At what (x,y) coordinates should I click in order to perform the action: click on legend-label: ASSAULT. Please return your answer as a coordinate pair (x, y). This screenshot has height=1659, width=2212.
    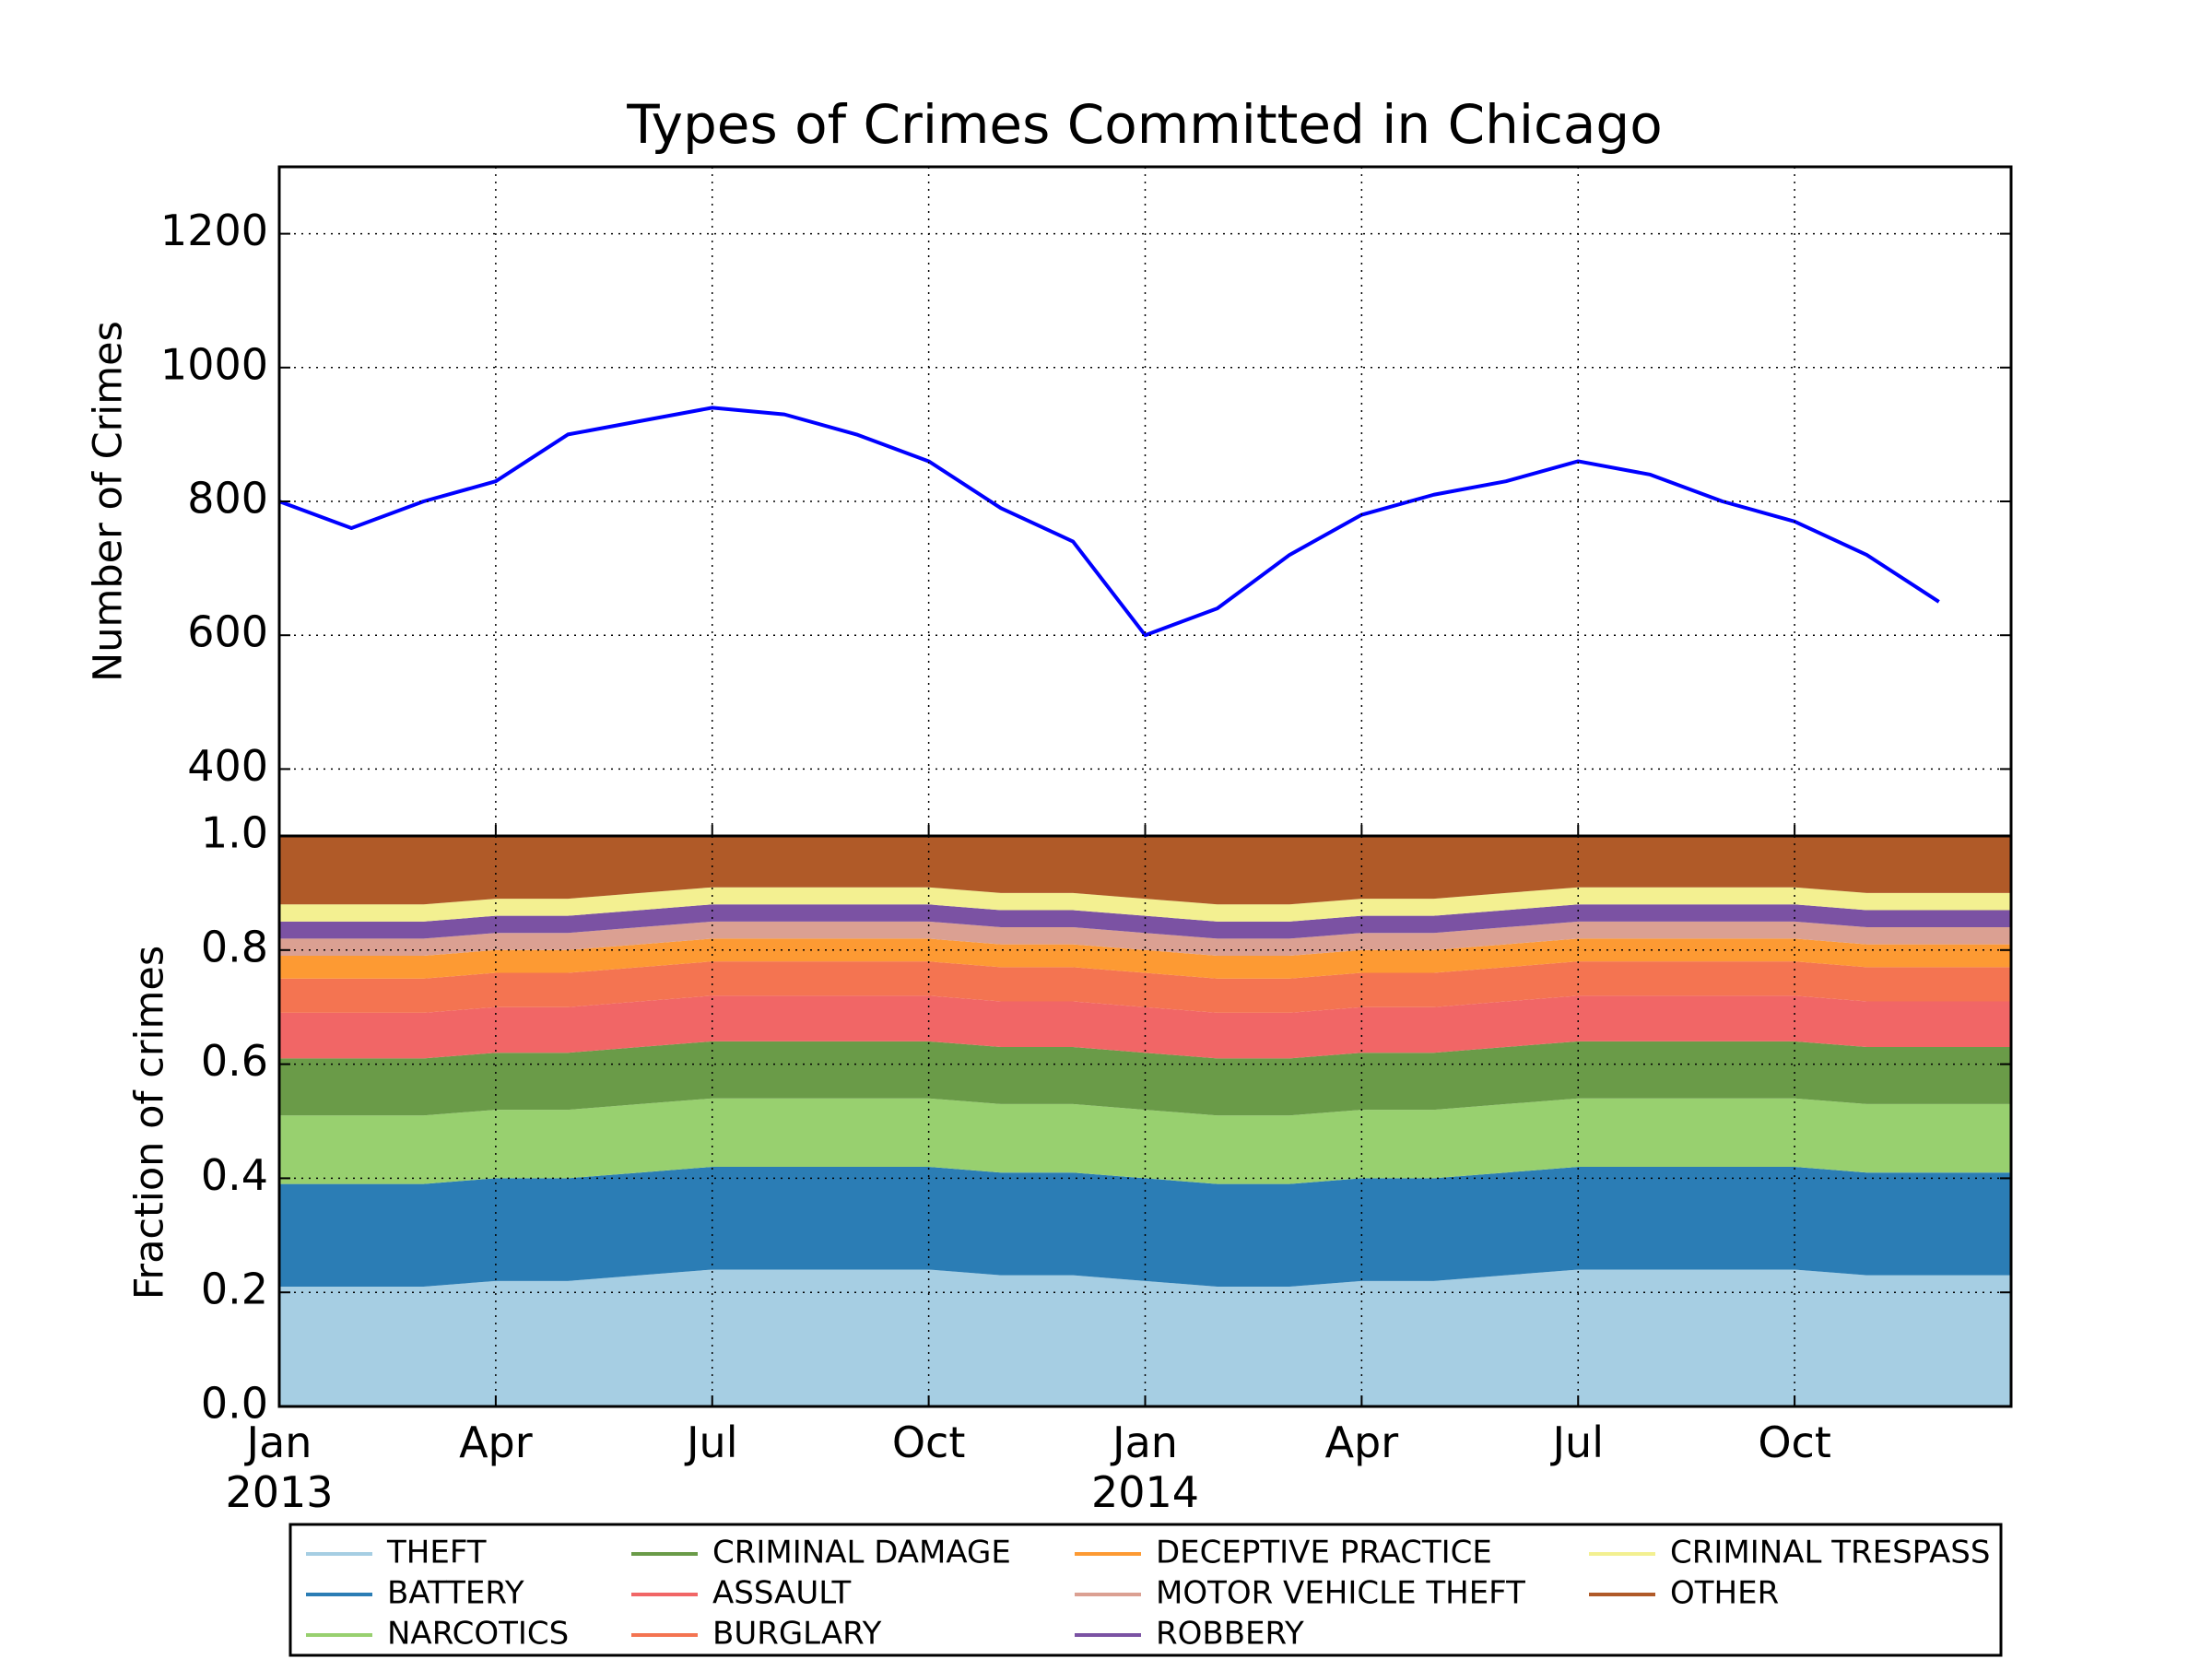
    Looking at the image, I should click on (781, 1593).